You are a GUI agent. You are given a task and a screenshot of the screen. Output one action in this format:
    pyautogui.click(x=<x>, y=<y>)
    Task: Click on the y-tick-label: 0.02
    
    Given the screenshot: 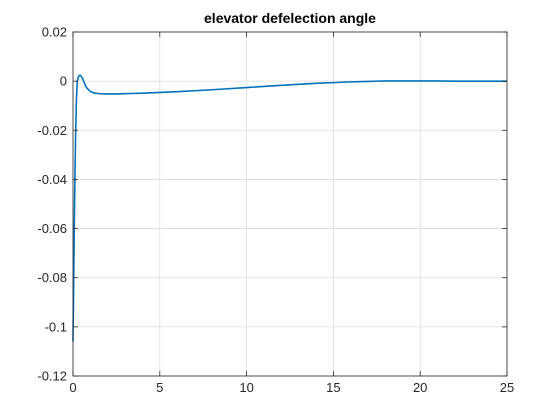 What is the action you would take?
    pyautogui.click(x=54, y=32)
    